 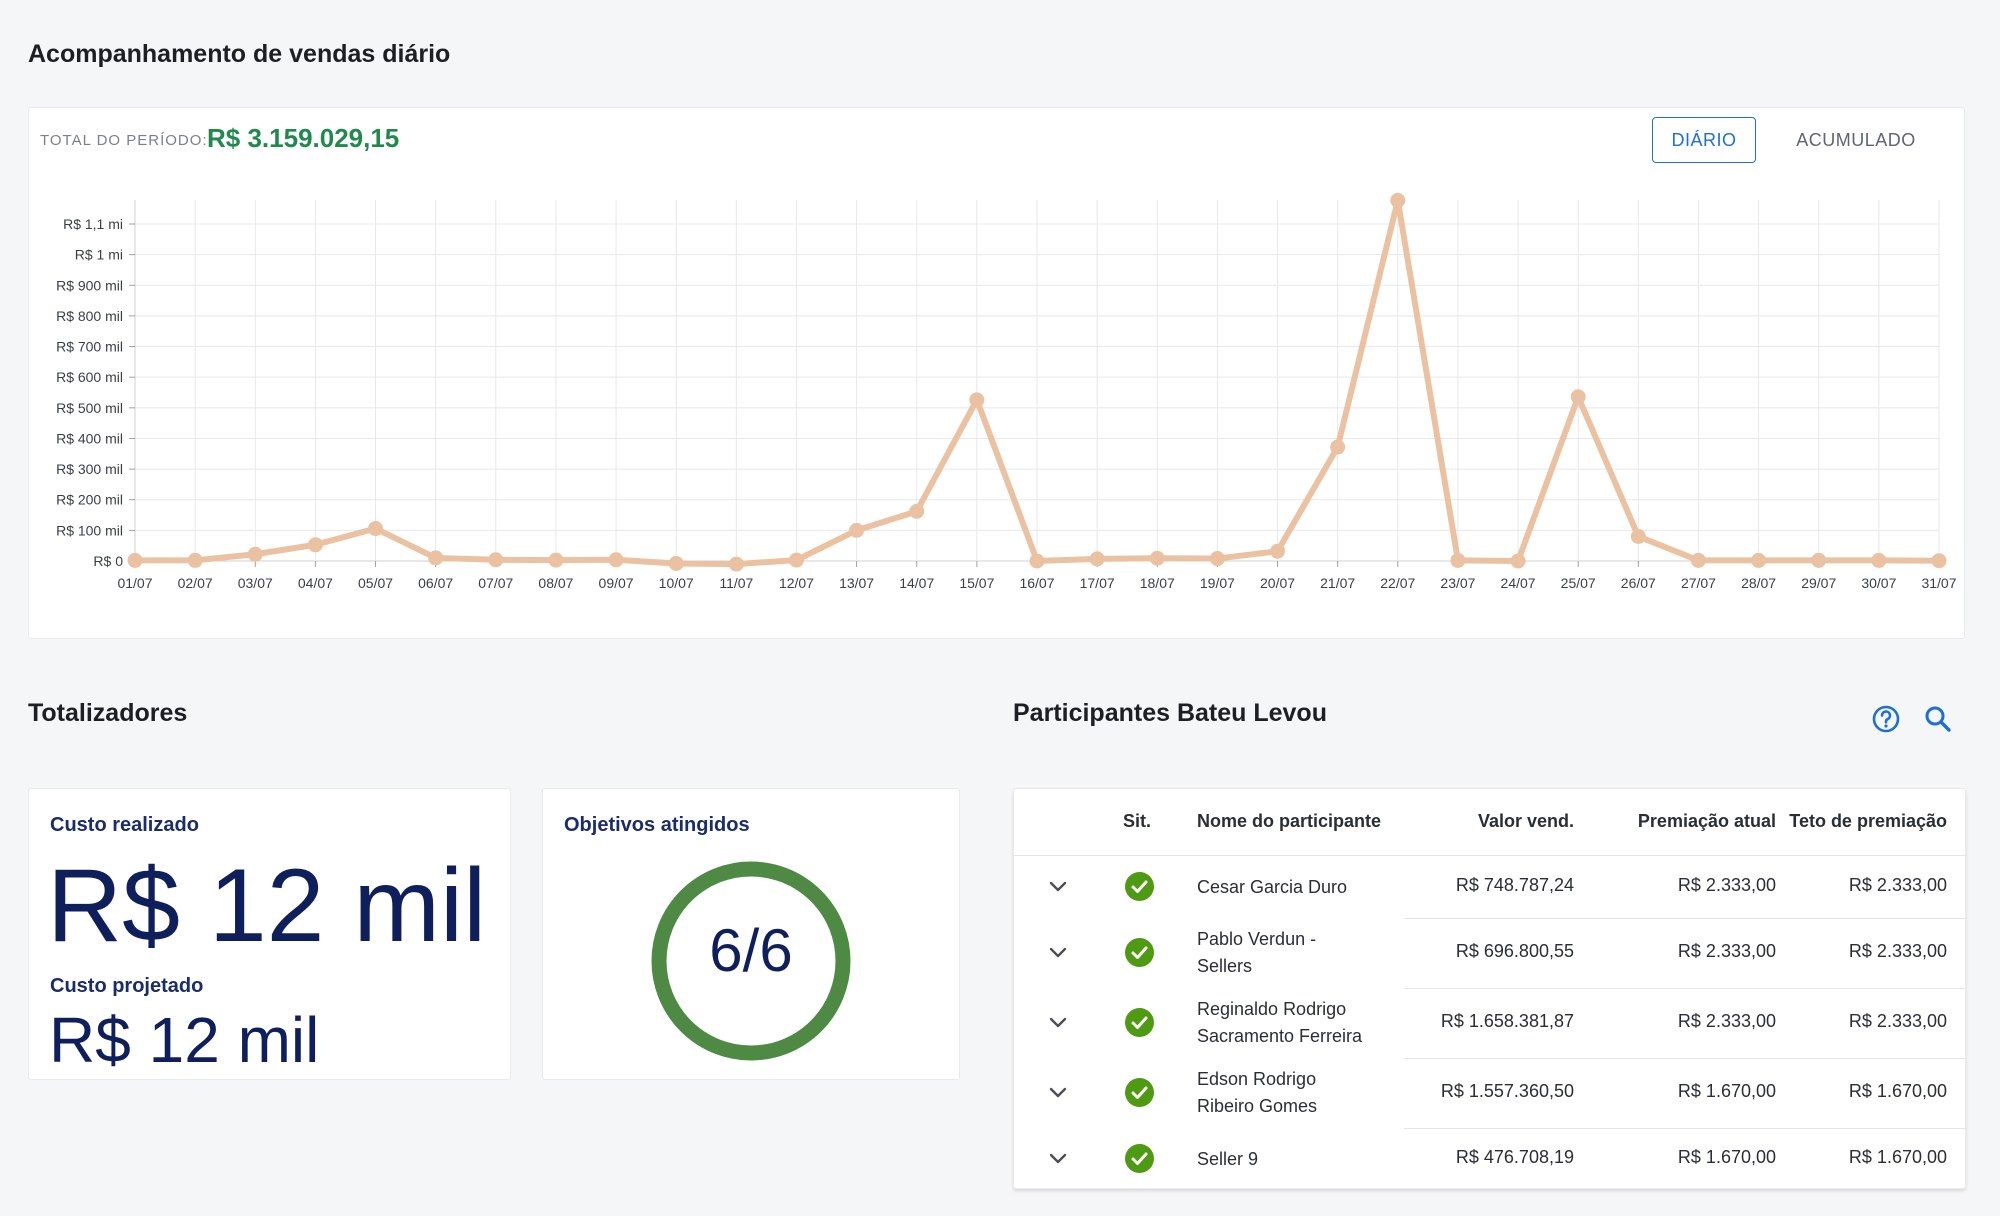 What do you see at coordinates (375, 583) in the screenshot?
I see `x-tick-label: 05/07` at bounding box center [375, 583].